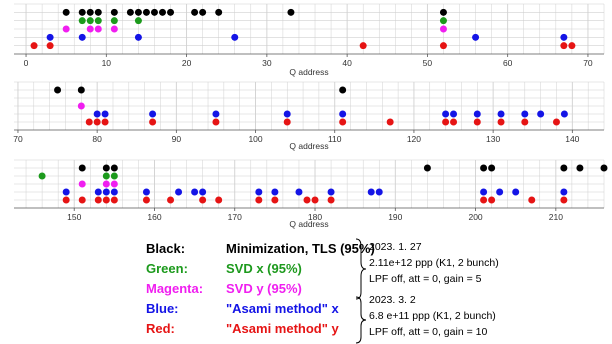 Image resolution: width=612 pixels, height=344 pixels. I want to click on panel3-xlabel: Q address, so click(308, 224).